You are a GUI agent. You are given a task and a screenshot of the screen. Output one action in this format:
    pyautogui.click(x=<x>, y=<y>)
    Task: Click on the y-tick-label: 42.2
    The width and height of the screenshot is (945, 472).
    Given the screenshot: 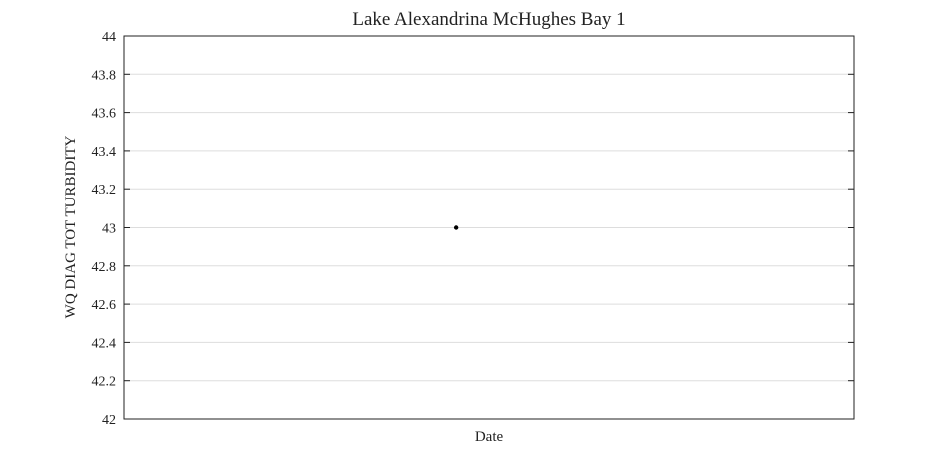 What is the action you would take?
    pyautogui.click(x=104, y=382)
    